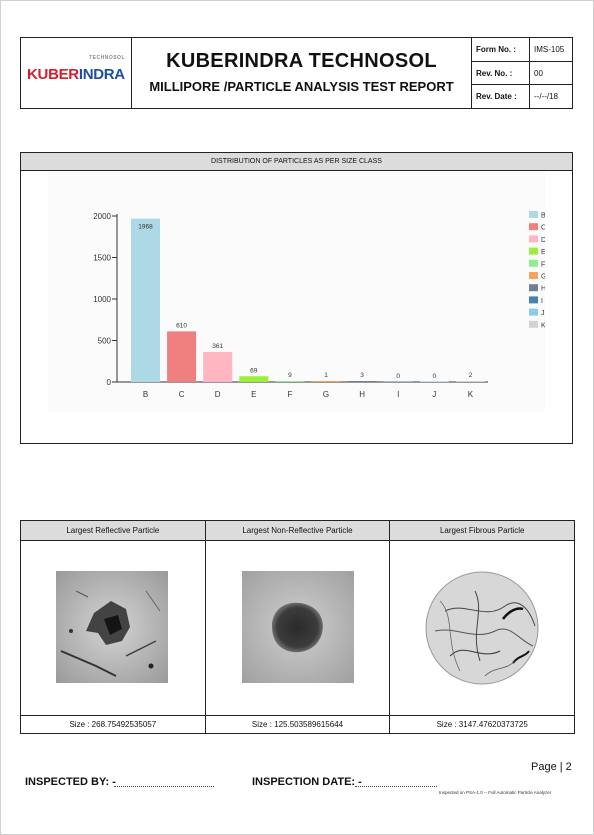  Describe the element at coordinates (362, 394) in the screenshot. I see `category-label-H: H` at that location.